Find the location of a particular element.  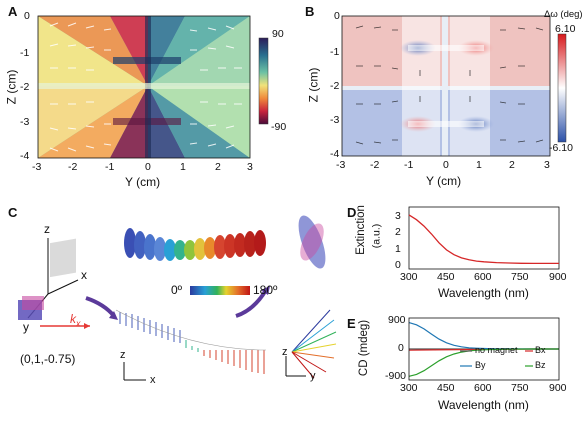

panel-c-ellipsoid-chain is located at coordinates (195, 244).